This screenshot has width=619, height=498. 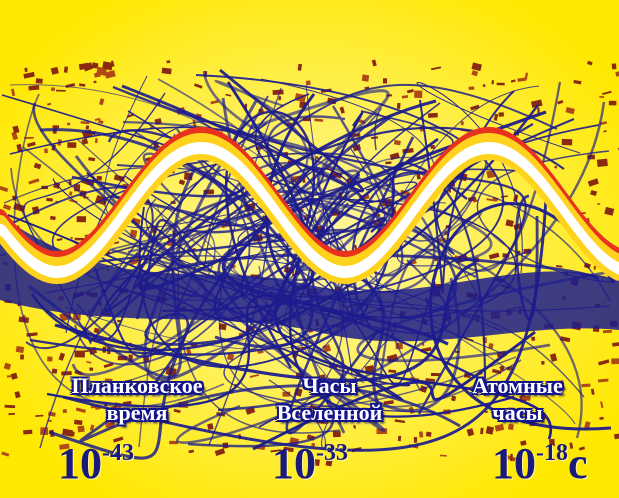 What do you see at coordinates (517, 385) in the screenshot?
I see `atomic-caption-line1: Атомные` at bounding box center [517, 385].